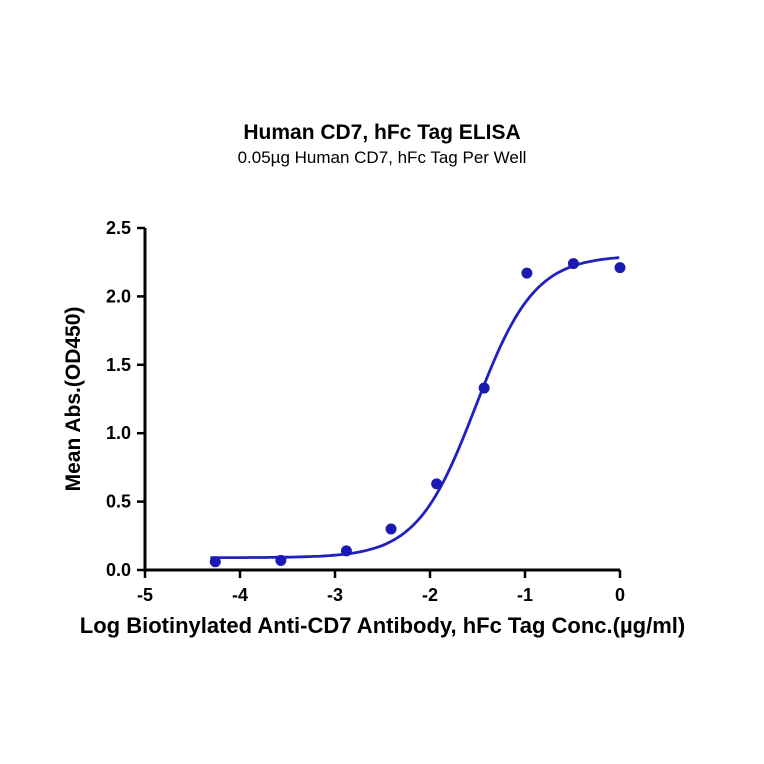 The width and height of the screenshot is (764, 764). Describe the element at coordinates (118, 570) in the screenshot. I see `y-tick-label: 0.0` at that location.